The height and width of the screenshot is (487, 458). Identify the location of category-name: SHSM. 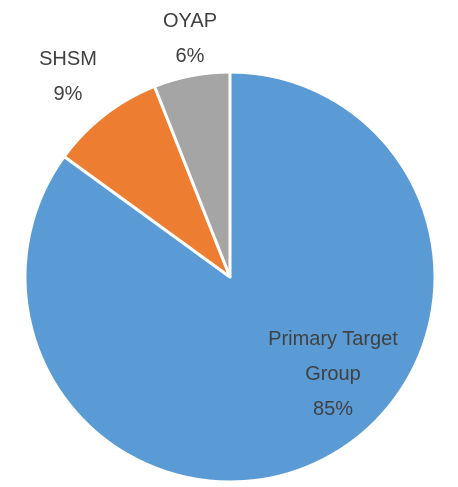
(68, 59).